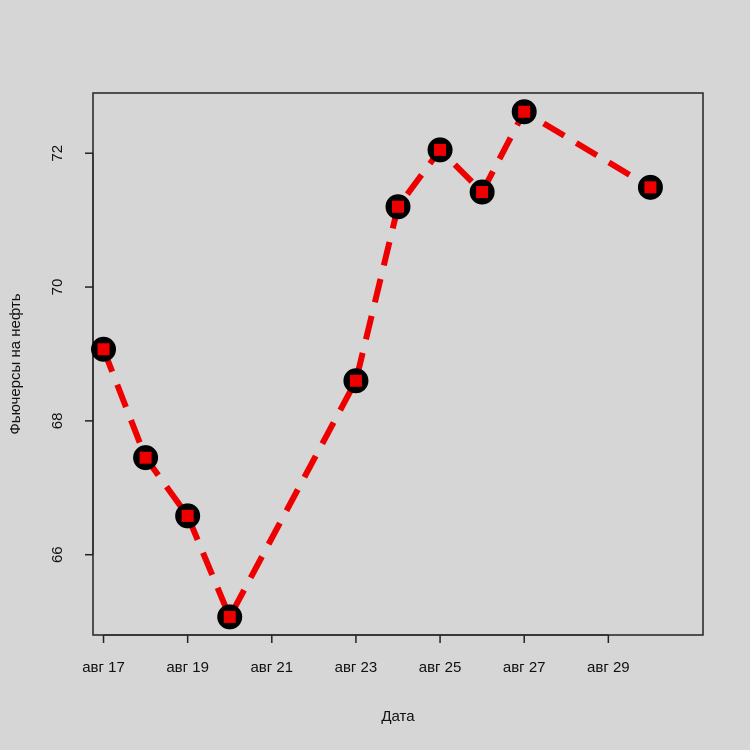 This screenshot has height=750, width=750. I want to click on x-tick-label: авг 29, so click(608, 667).